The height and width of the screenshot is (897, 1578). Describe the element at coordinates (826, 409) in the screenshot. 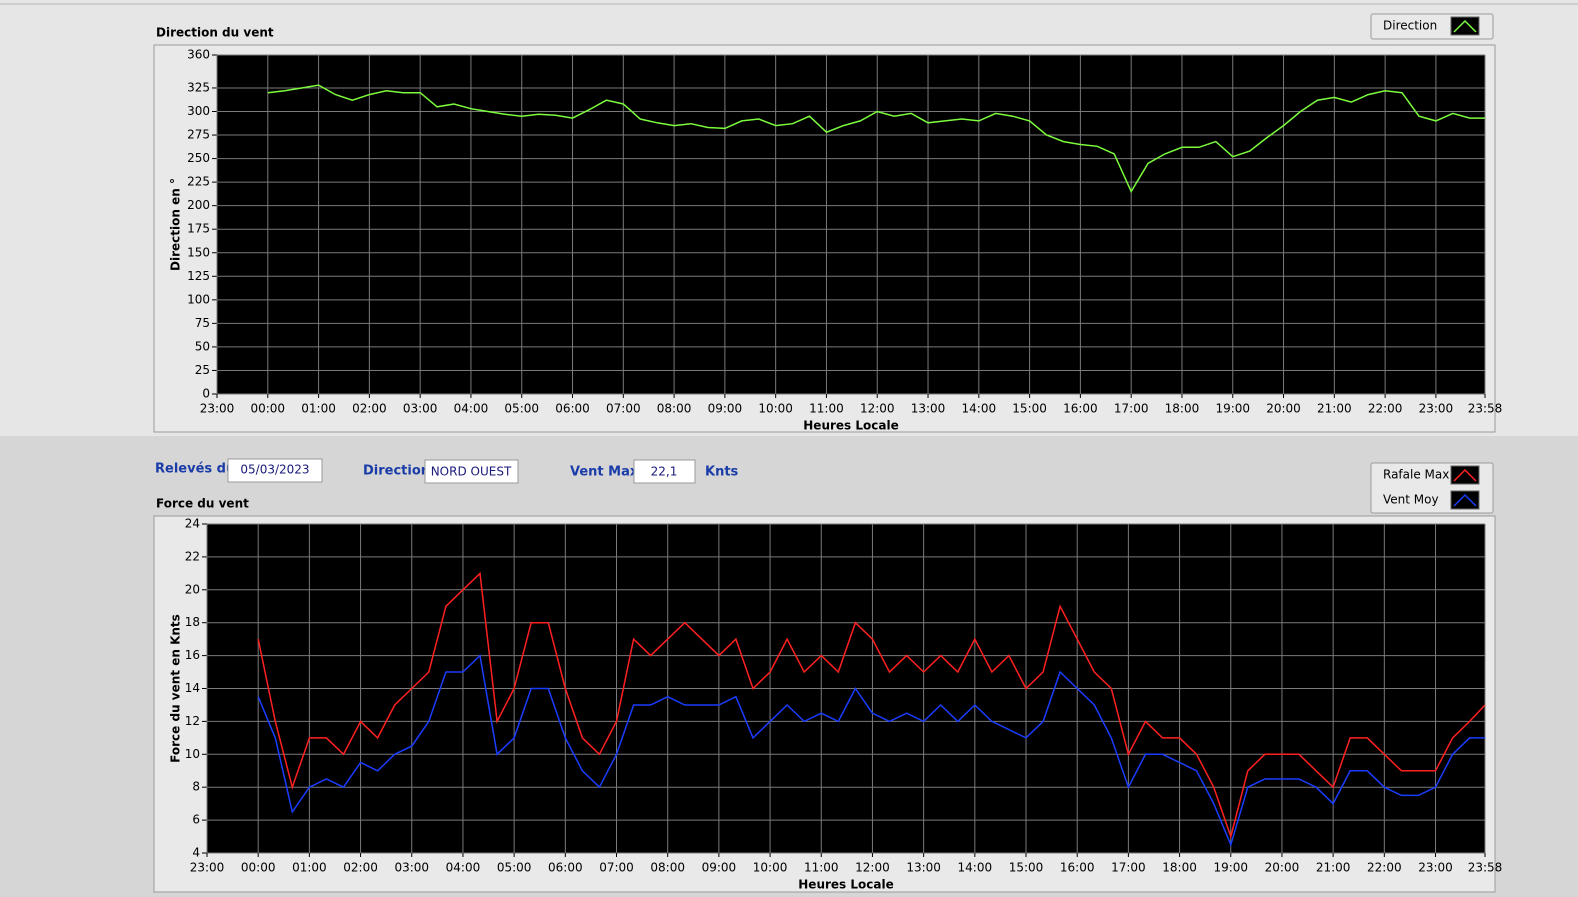

I see `x-tick-label: 11:00` at that location.